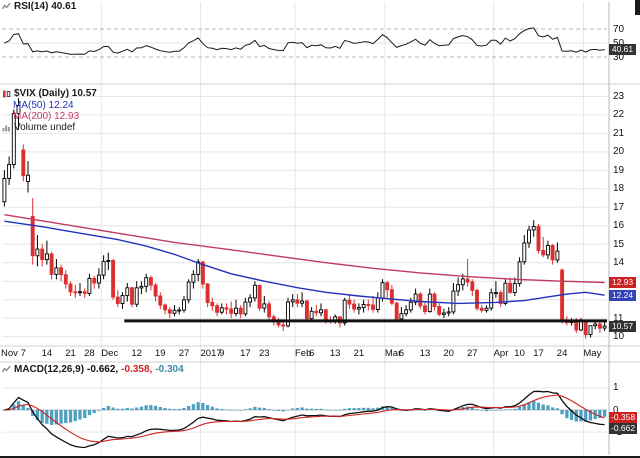 The height and width of the screenshot is (458, 640). I want to click on rsi-label-text: RSI(14) 40.61, so click(45, 6).